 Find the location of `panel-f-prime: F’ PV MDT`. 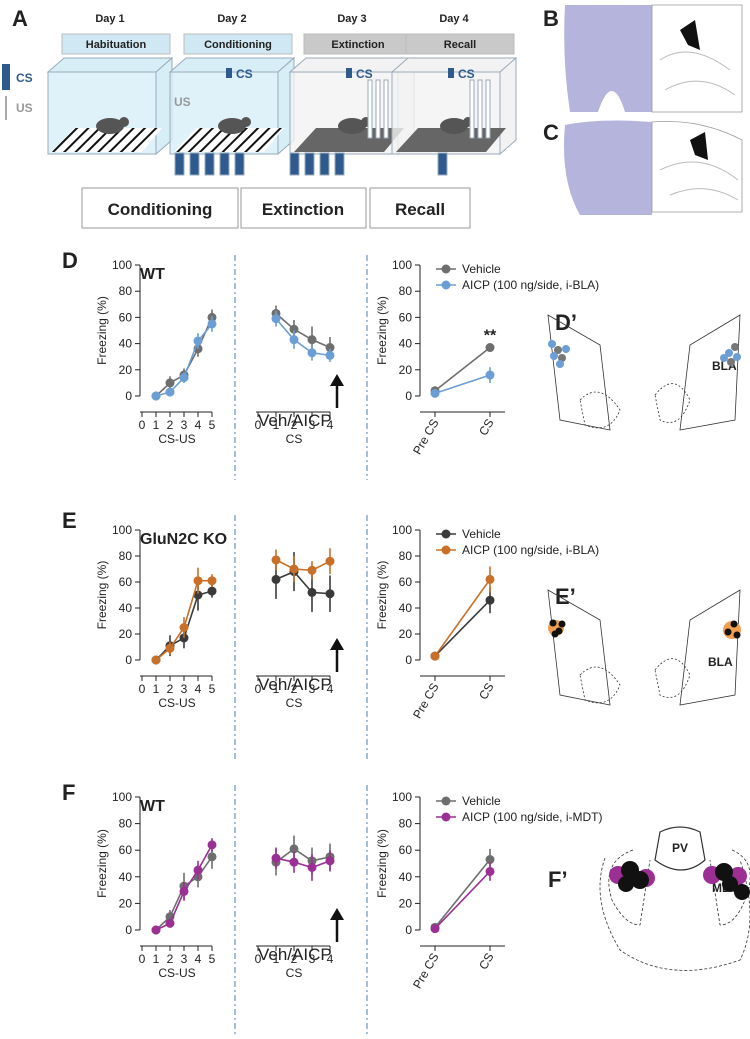

panel-f-prime: F’ PV MDT is located at coordinates (649, 898).